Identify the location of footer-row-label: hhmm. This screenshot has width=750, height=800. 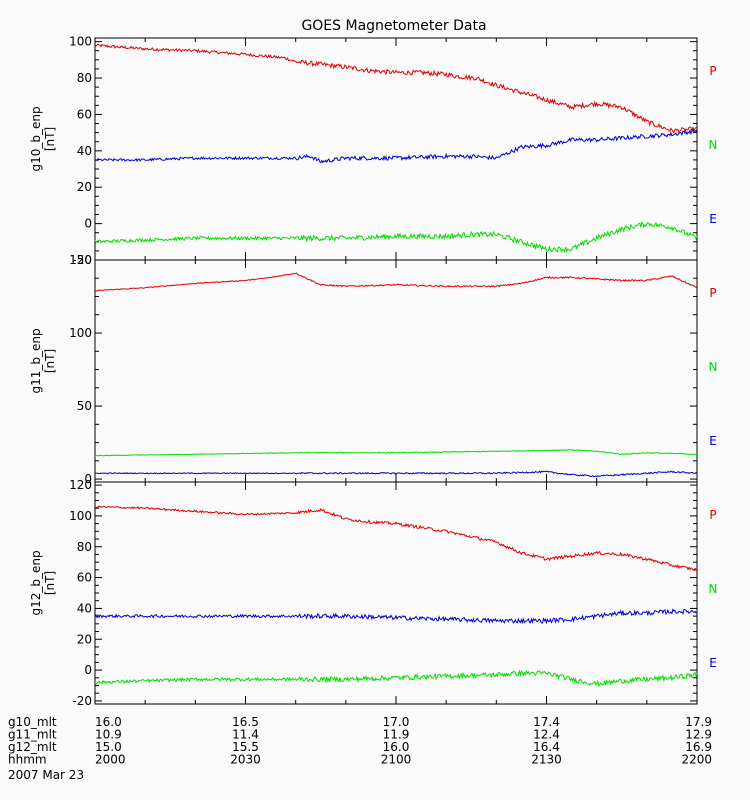
(27, 760).